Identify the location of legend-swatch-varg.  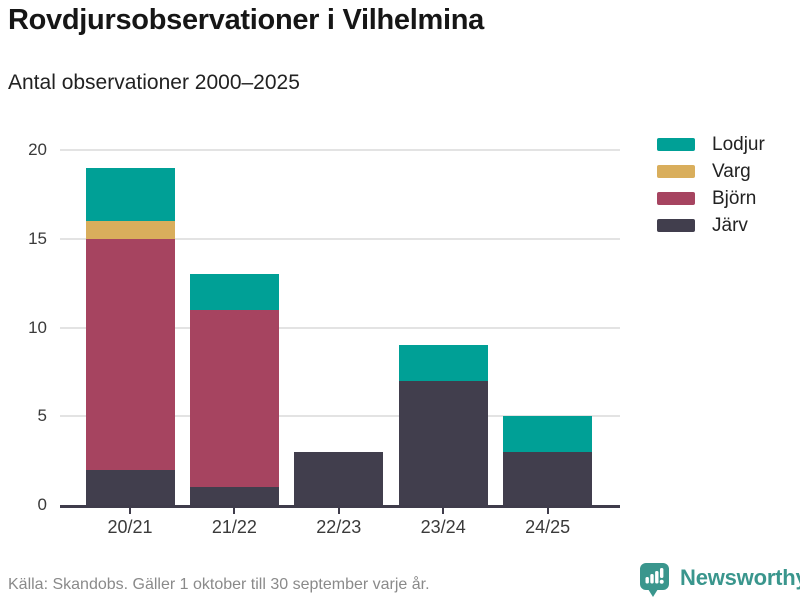
(676, 171).